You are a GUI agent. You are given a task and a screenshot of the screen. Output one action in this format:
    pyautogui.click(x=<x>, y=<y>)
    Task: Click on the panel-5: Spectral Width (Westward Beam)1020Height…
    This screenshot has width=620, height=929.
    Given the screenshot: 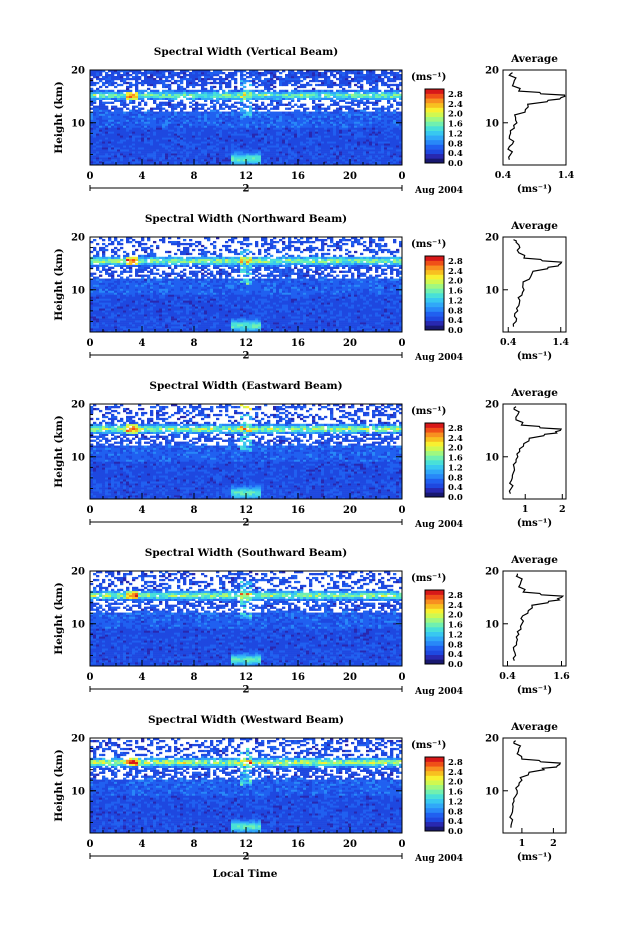 What is the action you would take?
    pyautogui.click(x=309, y=789)
    